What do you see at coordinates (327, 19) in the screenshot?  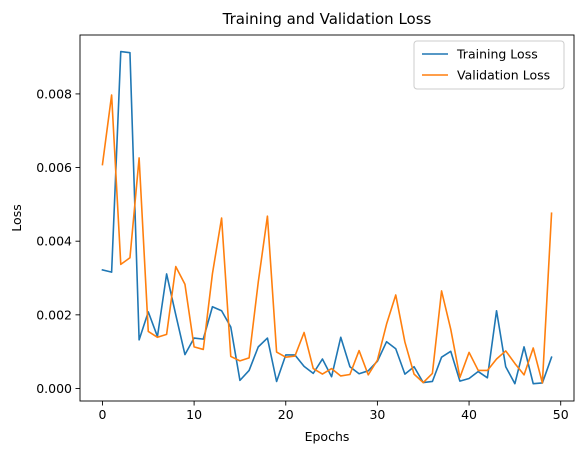 I see `chart-title: Training and Validation Loss` at bounding box center [327, 19].